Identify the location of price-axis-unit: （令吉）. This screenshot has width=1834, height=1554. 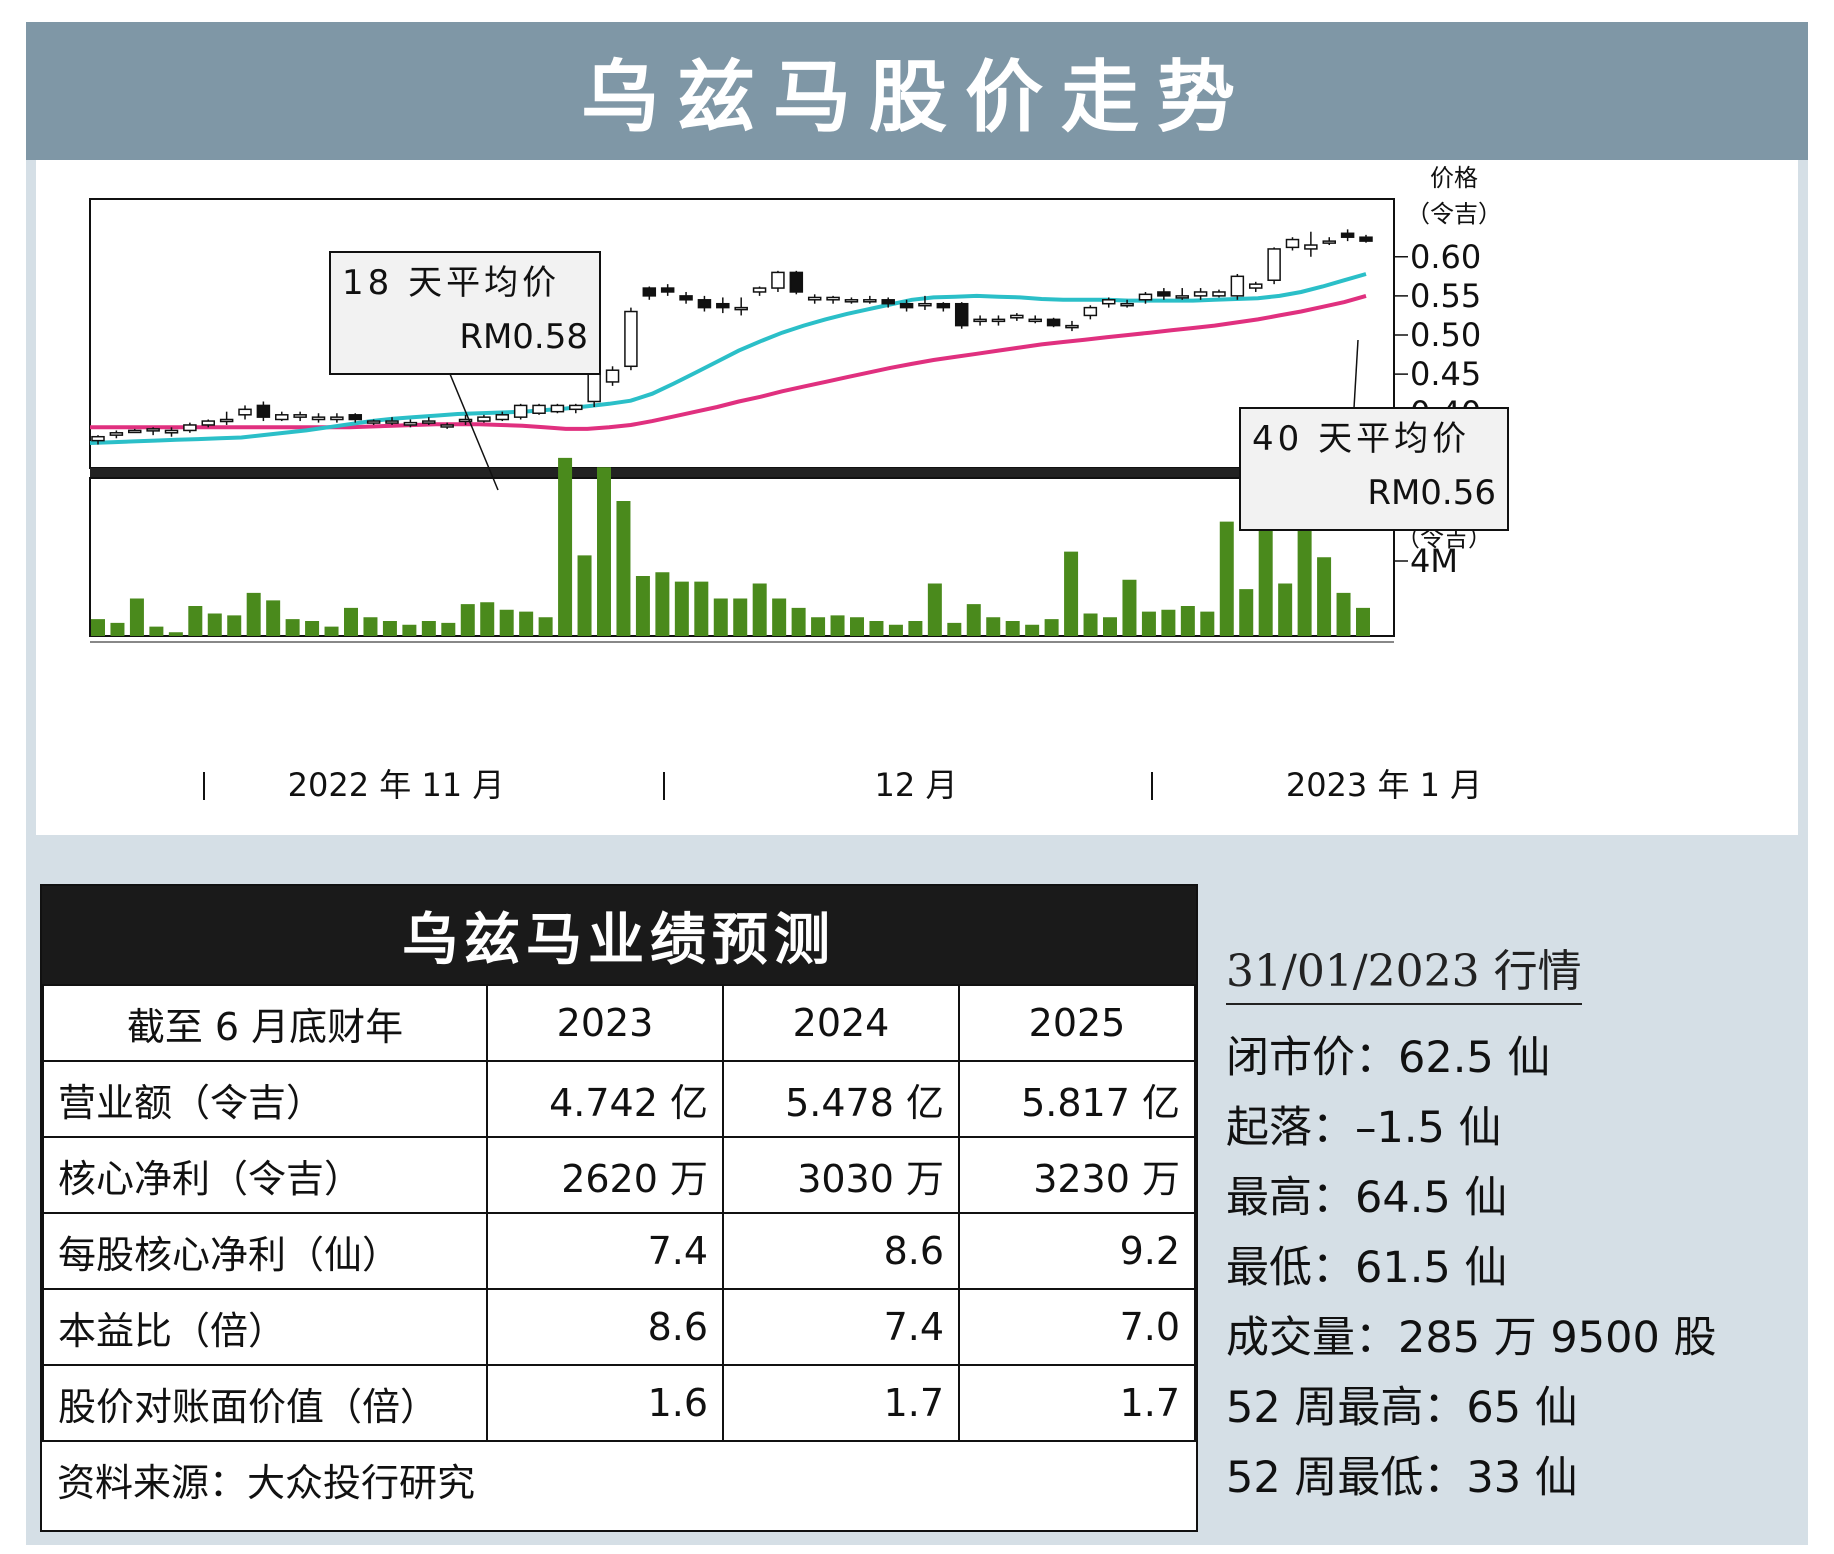
(1454, 214).